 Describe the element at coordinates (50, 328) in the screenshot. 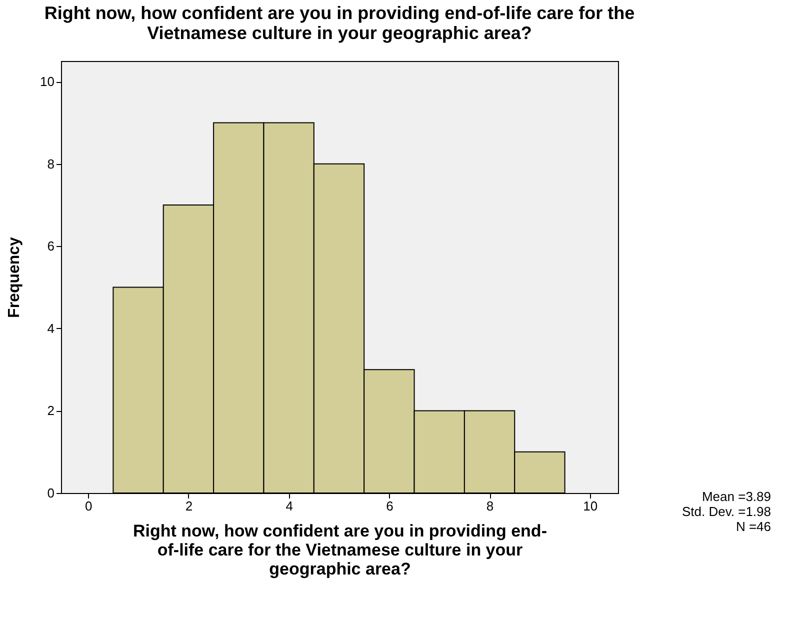

I see `y-tick-label: 4` at that location.